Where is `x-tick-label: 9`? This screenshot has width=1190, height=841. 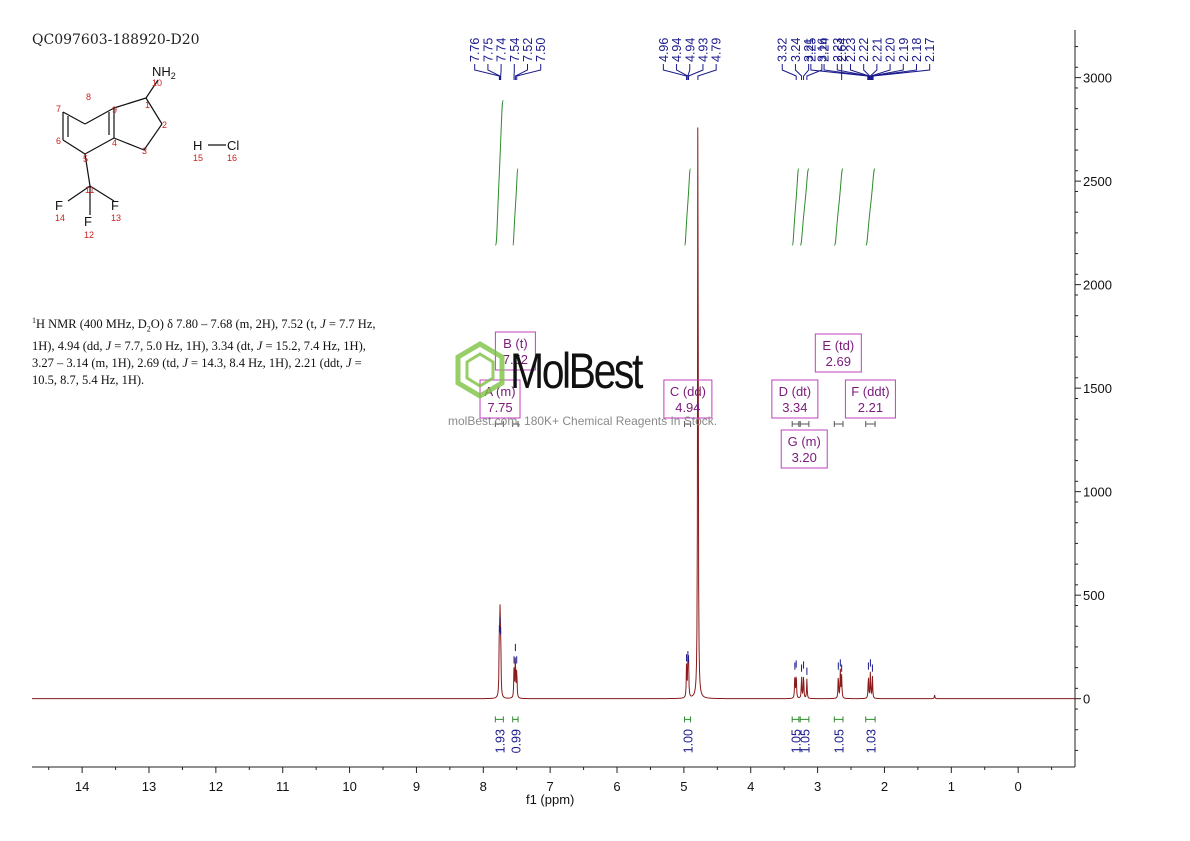 x-tick-label: 9 is located at coordinates (416, 786).